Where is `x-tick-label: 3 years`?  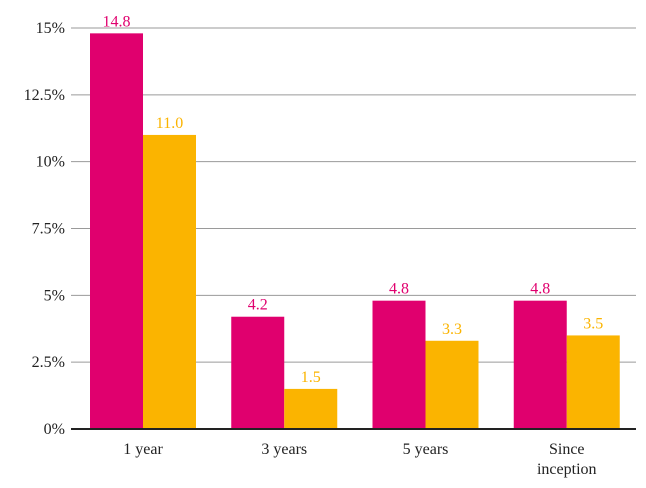 x-tick-label: 3 years is located at coordinates (284, 449).